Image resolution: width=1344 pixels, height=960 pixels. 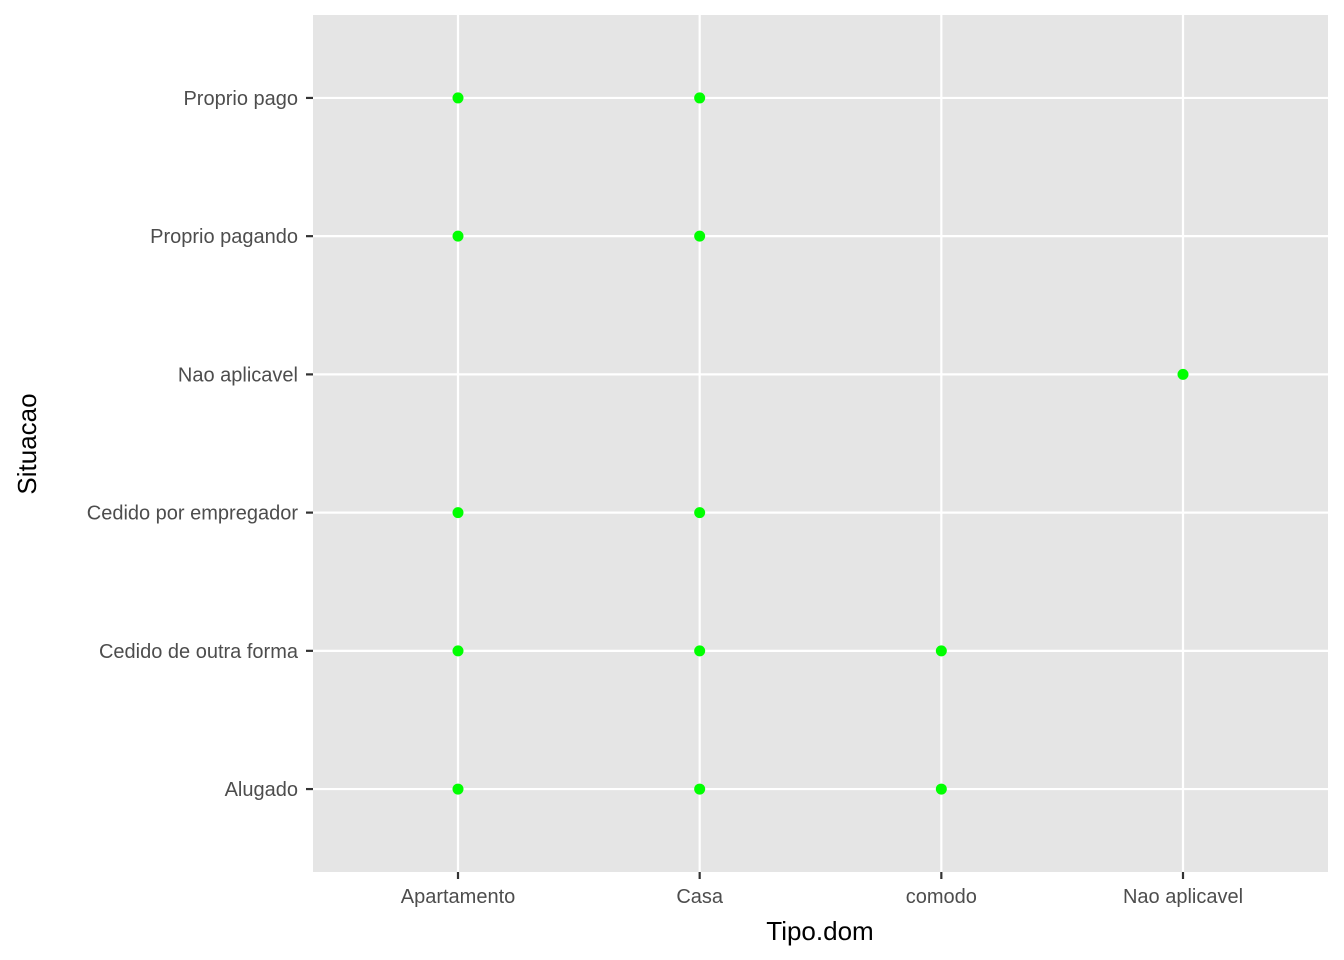 I want to click on x-tick-label: comodo, so click(x=941, y=897).